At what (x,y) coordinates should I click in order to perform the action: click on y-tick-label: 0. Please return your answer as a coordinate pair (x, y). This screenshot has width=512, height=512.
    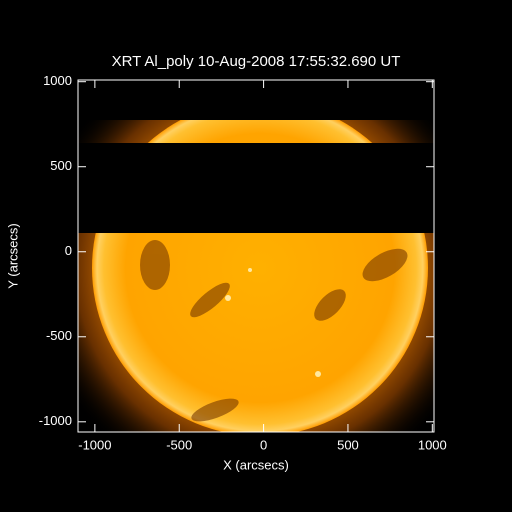
    Looking at the image, I should click on (68, 250).